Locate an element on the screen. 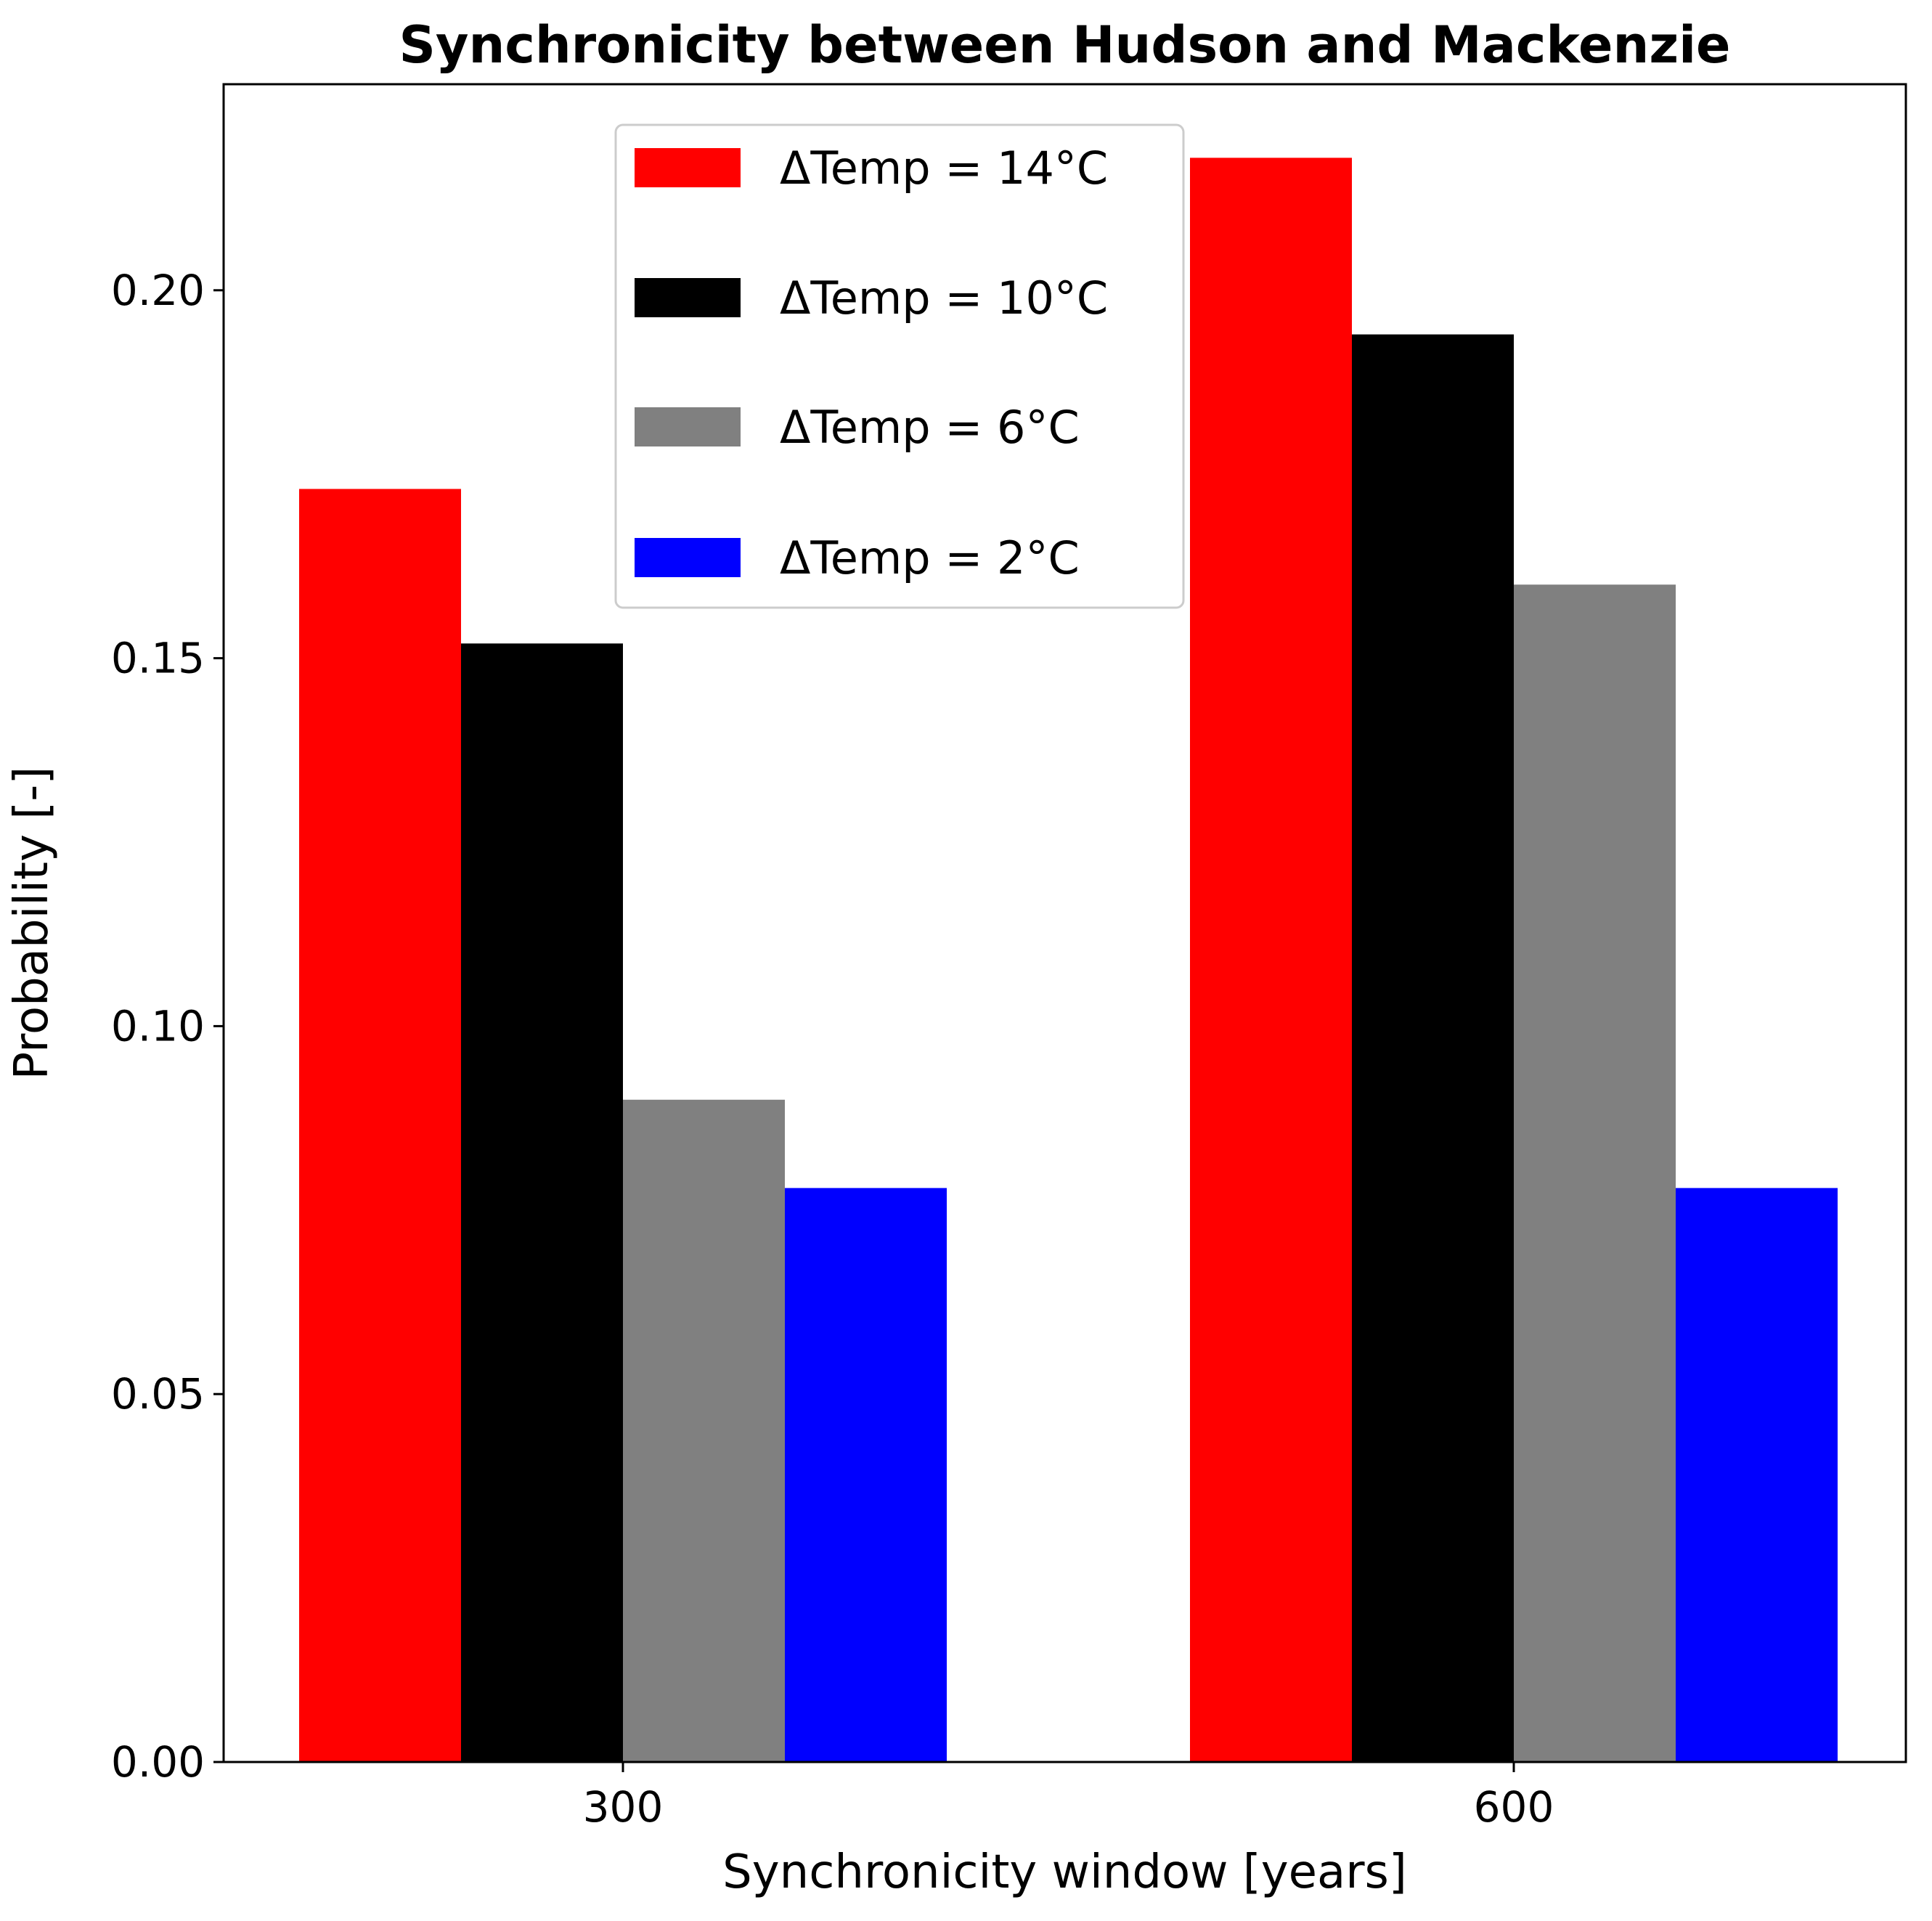  y-tick-label: 0.05 is located at coordinates (158, 1394).